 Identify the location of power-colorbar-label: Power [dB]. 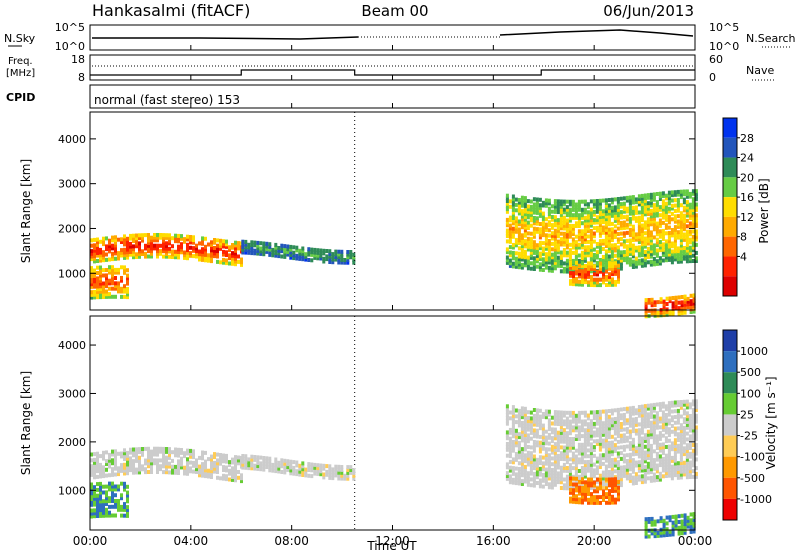
(764, 210).